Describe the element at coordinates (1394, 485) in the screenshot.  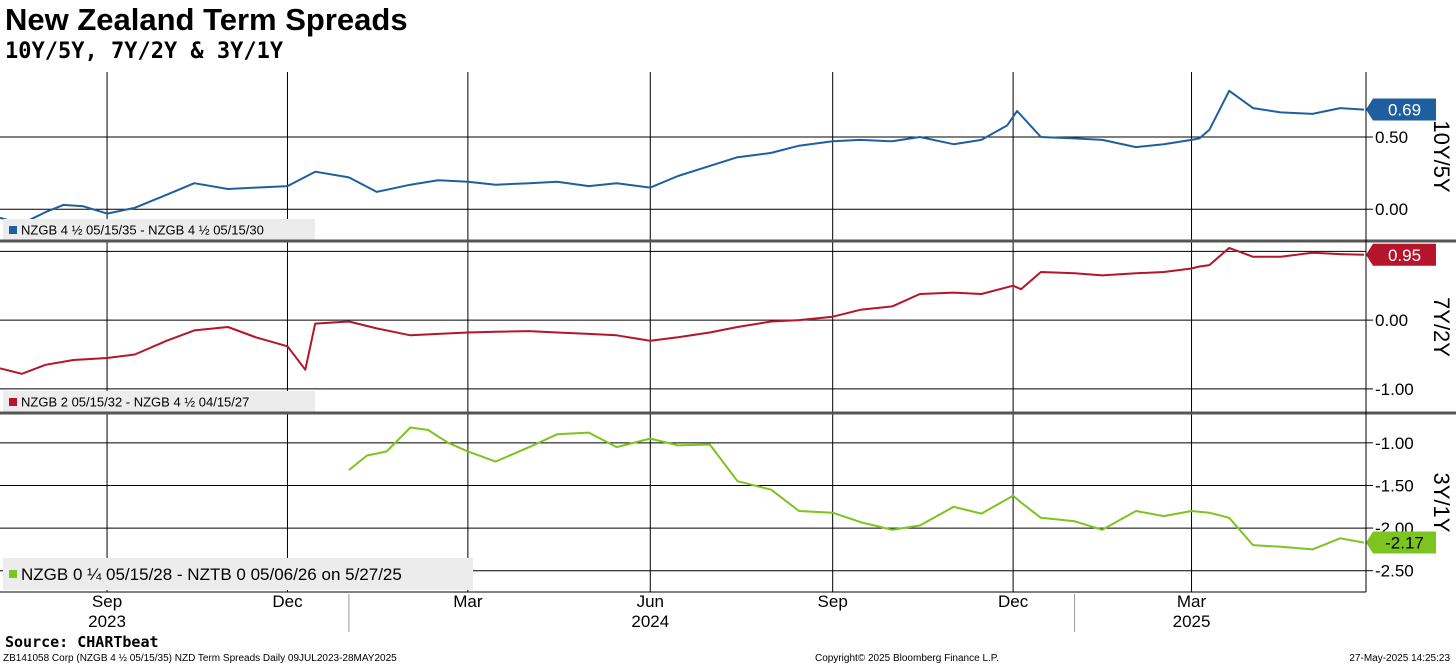
I see `y-tick-label: -1.50` at that location.